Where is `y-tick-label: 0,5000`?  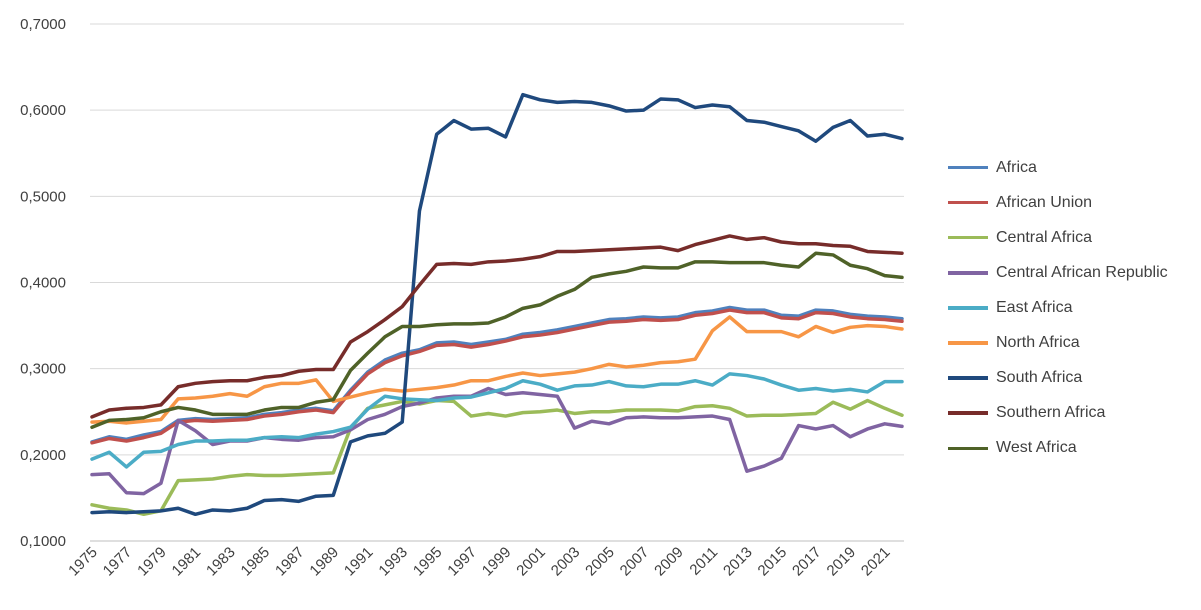
y-tick-label: 0,5000 is located at coordinates (43, 196).